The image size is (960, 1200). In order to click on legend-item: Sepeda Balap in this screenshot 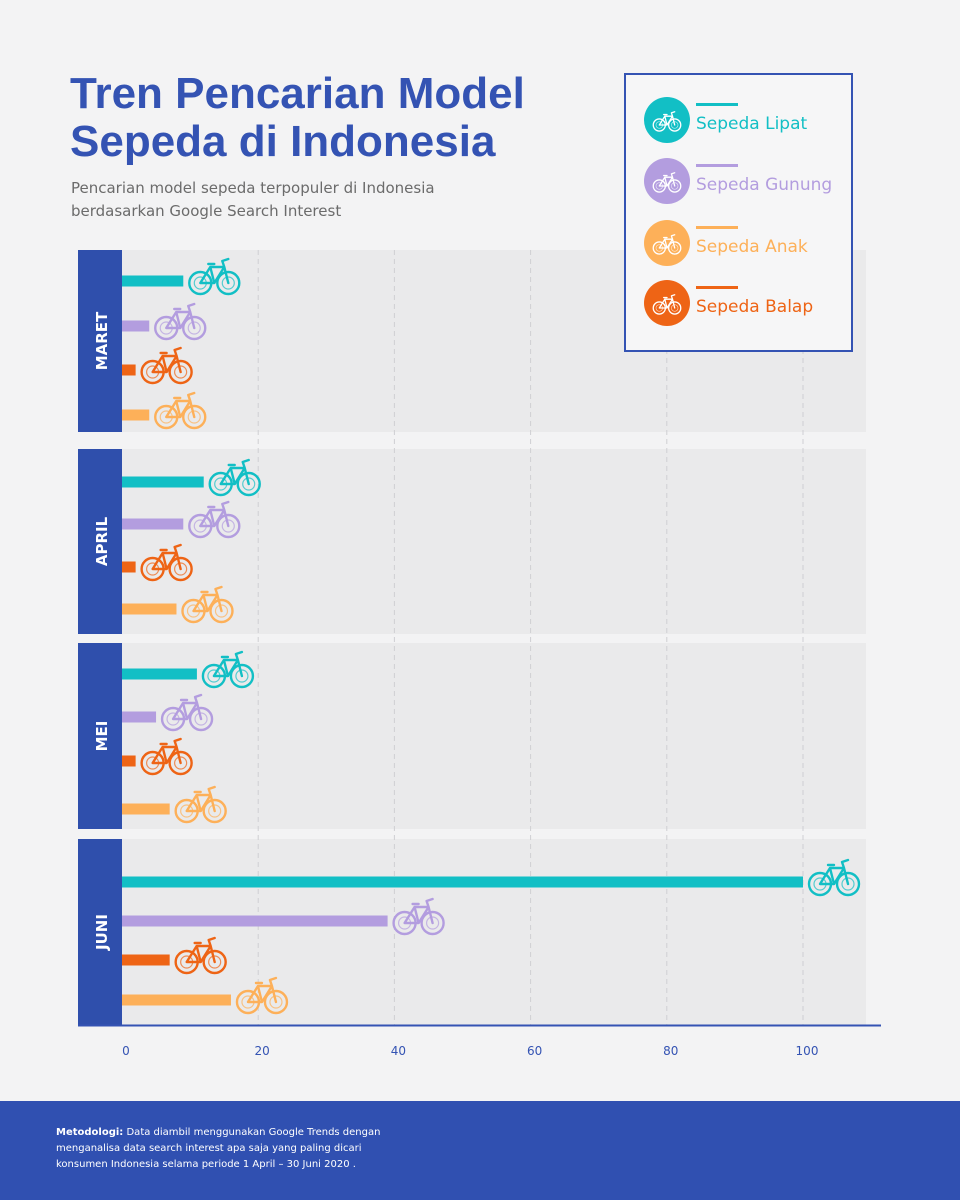, I will do `click(749, 305)`.